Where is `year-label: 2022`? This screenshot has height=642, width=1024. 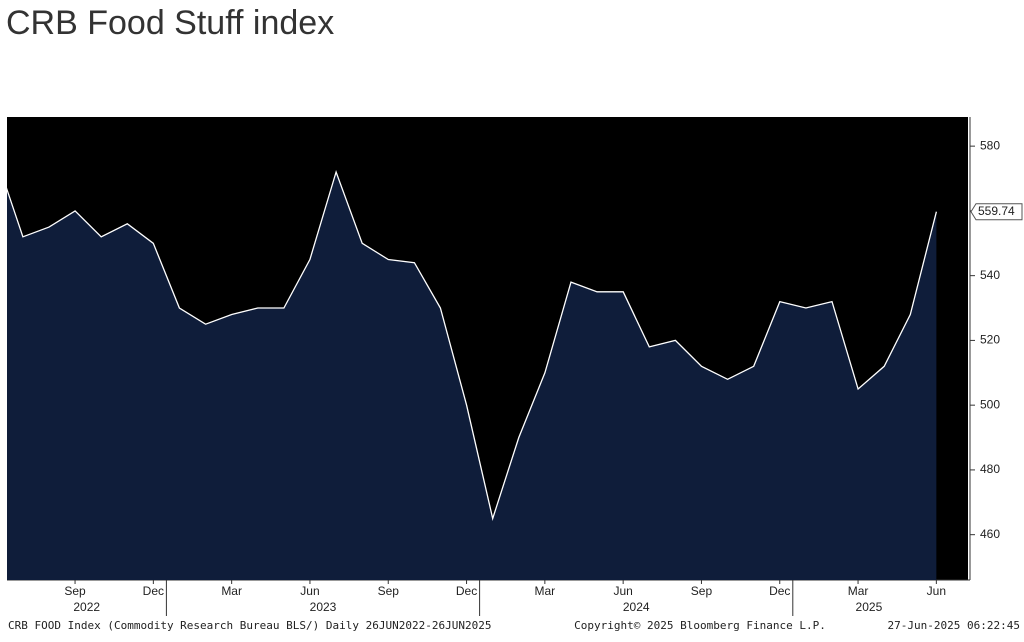 year-label: 2022 is located at coordinates (86, 607).